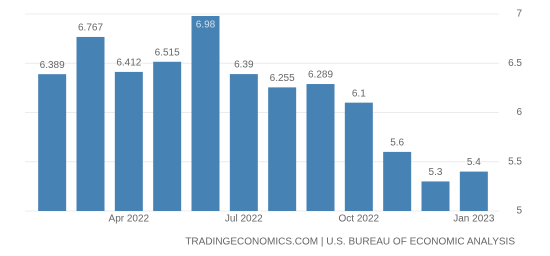 This screenshot has width=550, height=256. Describe the element at coordinates (128, 63) in the screenshot. I see `data-label: 6.412` at that location.